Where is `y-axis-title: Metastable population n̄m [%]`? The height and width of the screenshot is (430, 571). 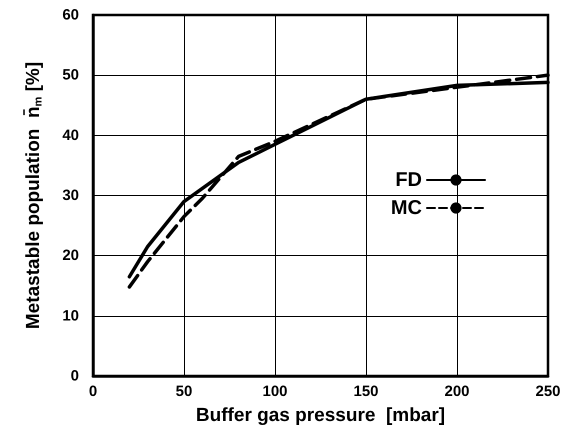
y-axis-title: Metastable population n̄m [%] is located at coordinates (33, 196).